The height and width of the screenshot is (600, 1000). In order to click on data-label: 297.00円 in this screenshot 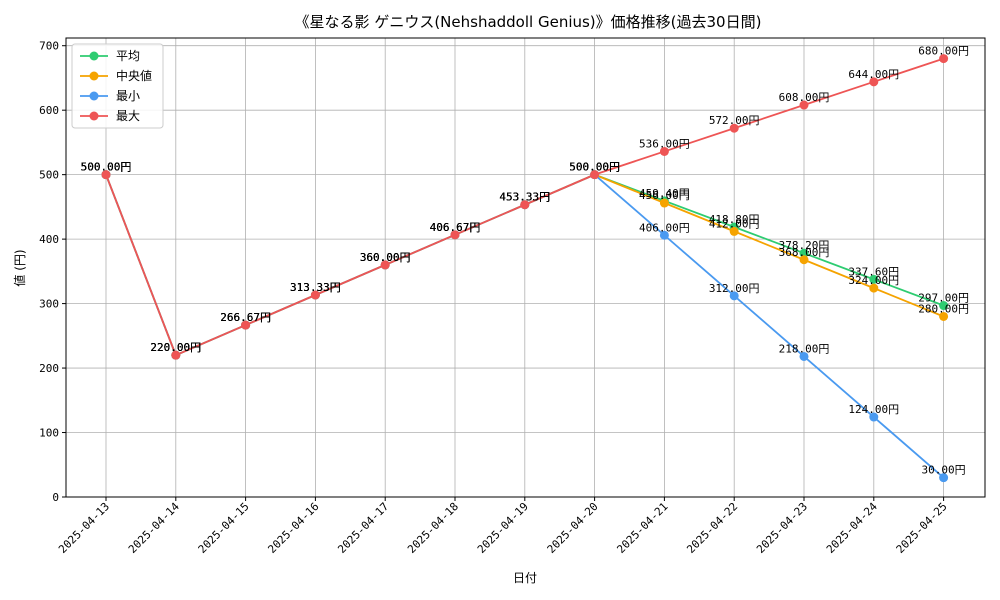, I will do `click(943, 298)`.